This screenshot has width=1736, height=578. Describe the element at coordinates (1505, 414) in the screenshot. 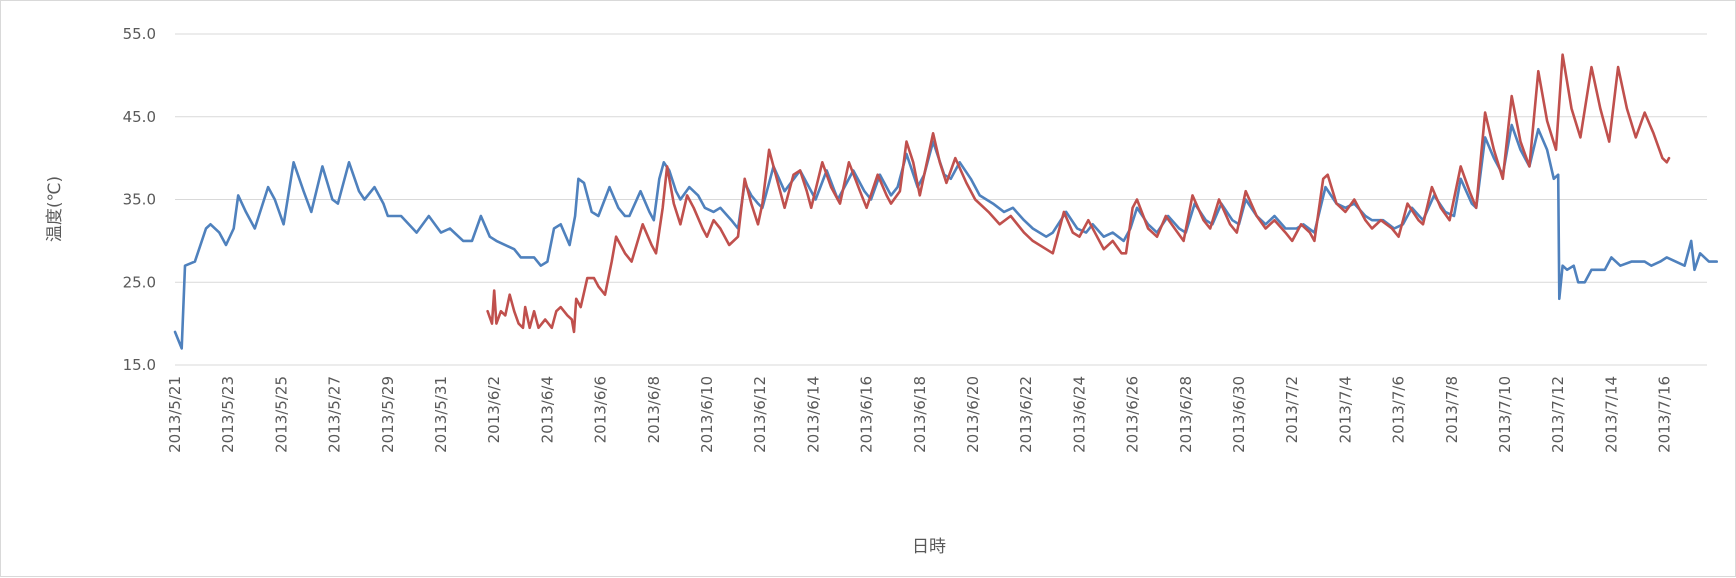

I see `x-tick-label: 2013/7/10` at that location.